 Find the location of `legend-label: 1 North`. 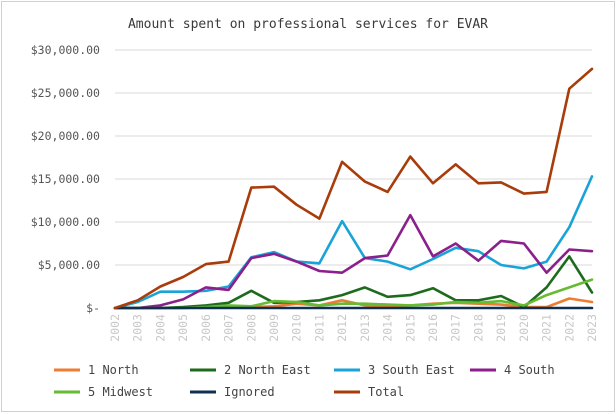

legend-label: 1 North is located at coordinates (113, 370).